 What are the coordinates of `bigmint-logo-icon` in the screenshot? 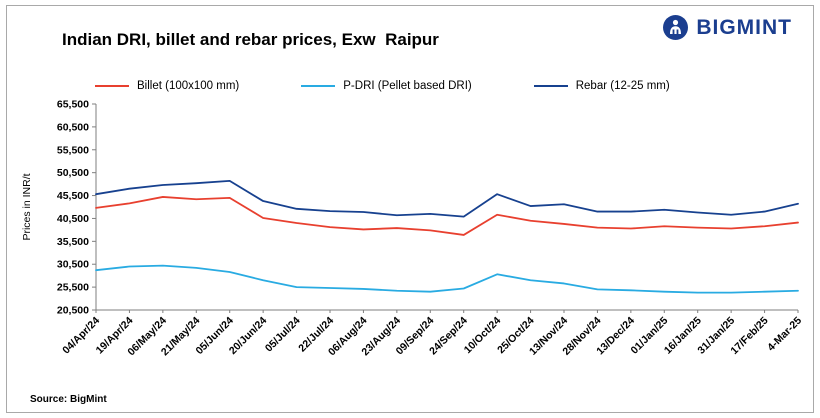 It's located at (675, 27).